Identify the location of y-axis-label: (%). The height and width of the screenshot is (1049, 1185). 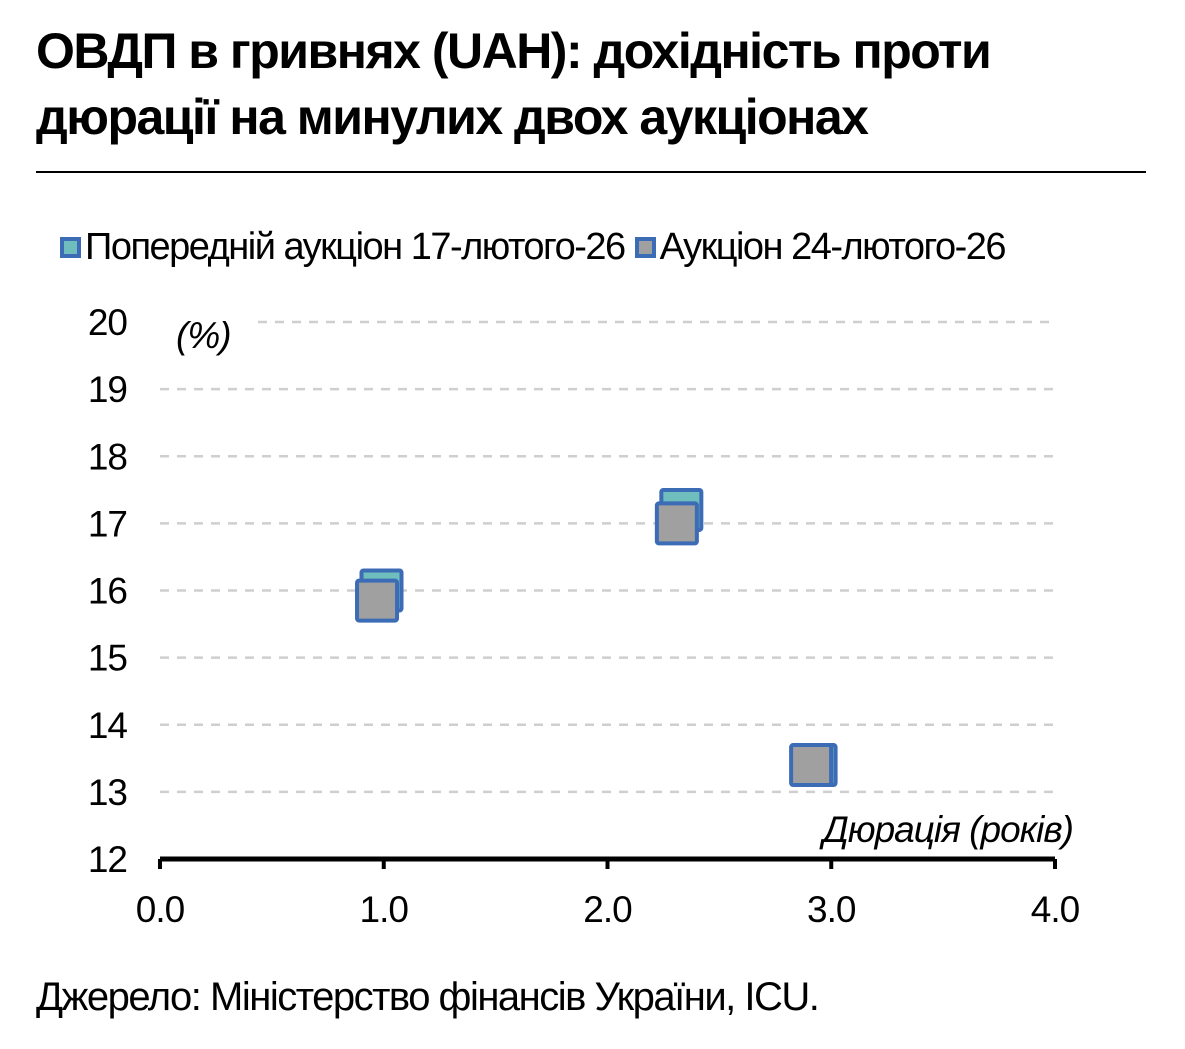
(203, 335).